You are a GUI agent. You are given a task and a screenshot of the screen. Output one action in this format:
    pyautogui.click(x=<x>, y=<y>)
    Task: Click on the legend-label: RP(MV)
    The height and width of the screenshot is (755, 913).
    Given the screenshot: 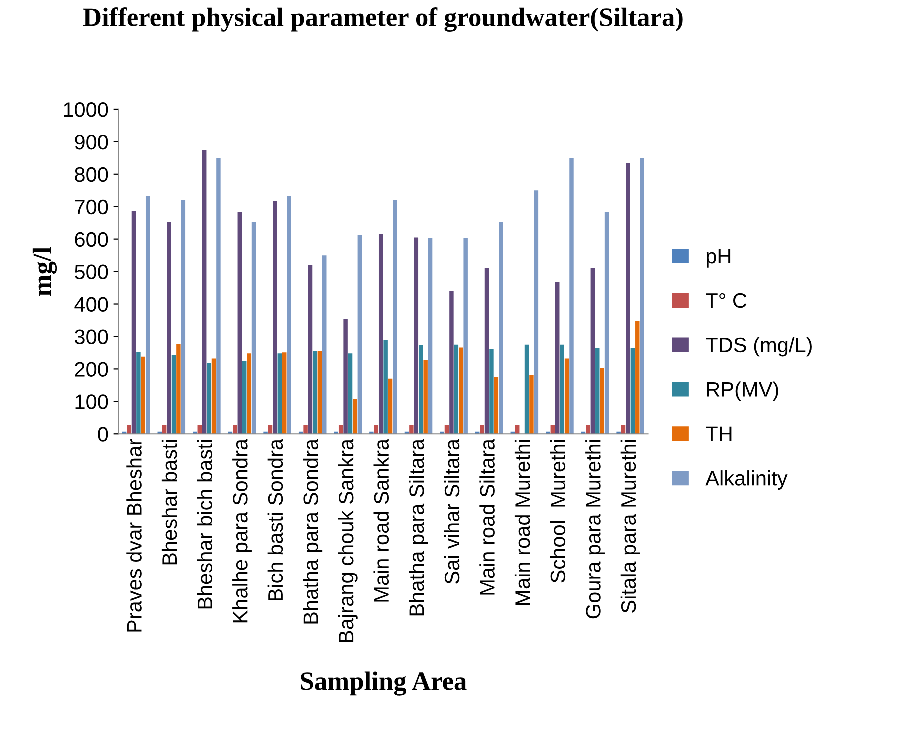 What is the action you would take?
    pyautogui.click(x=742, y=392)
    